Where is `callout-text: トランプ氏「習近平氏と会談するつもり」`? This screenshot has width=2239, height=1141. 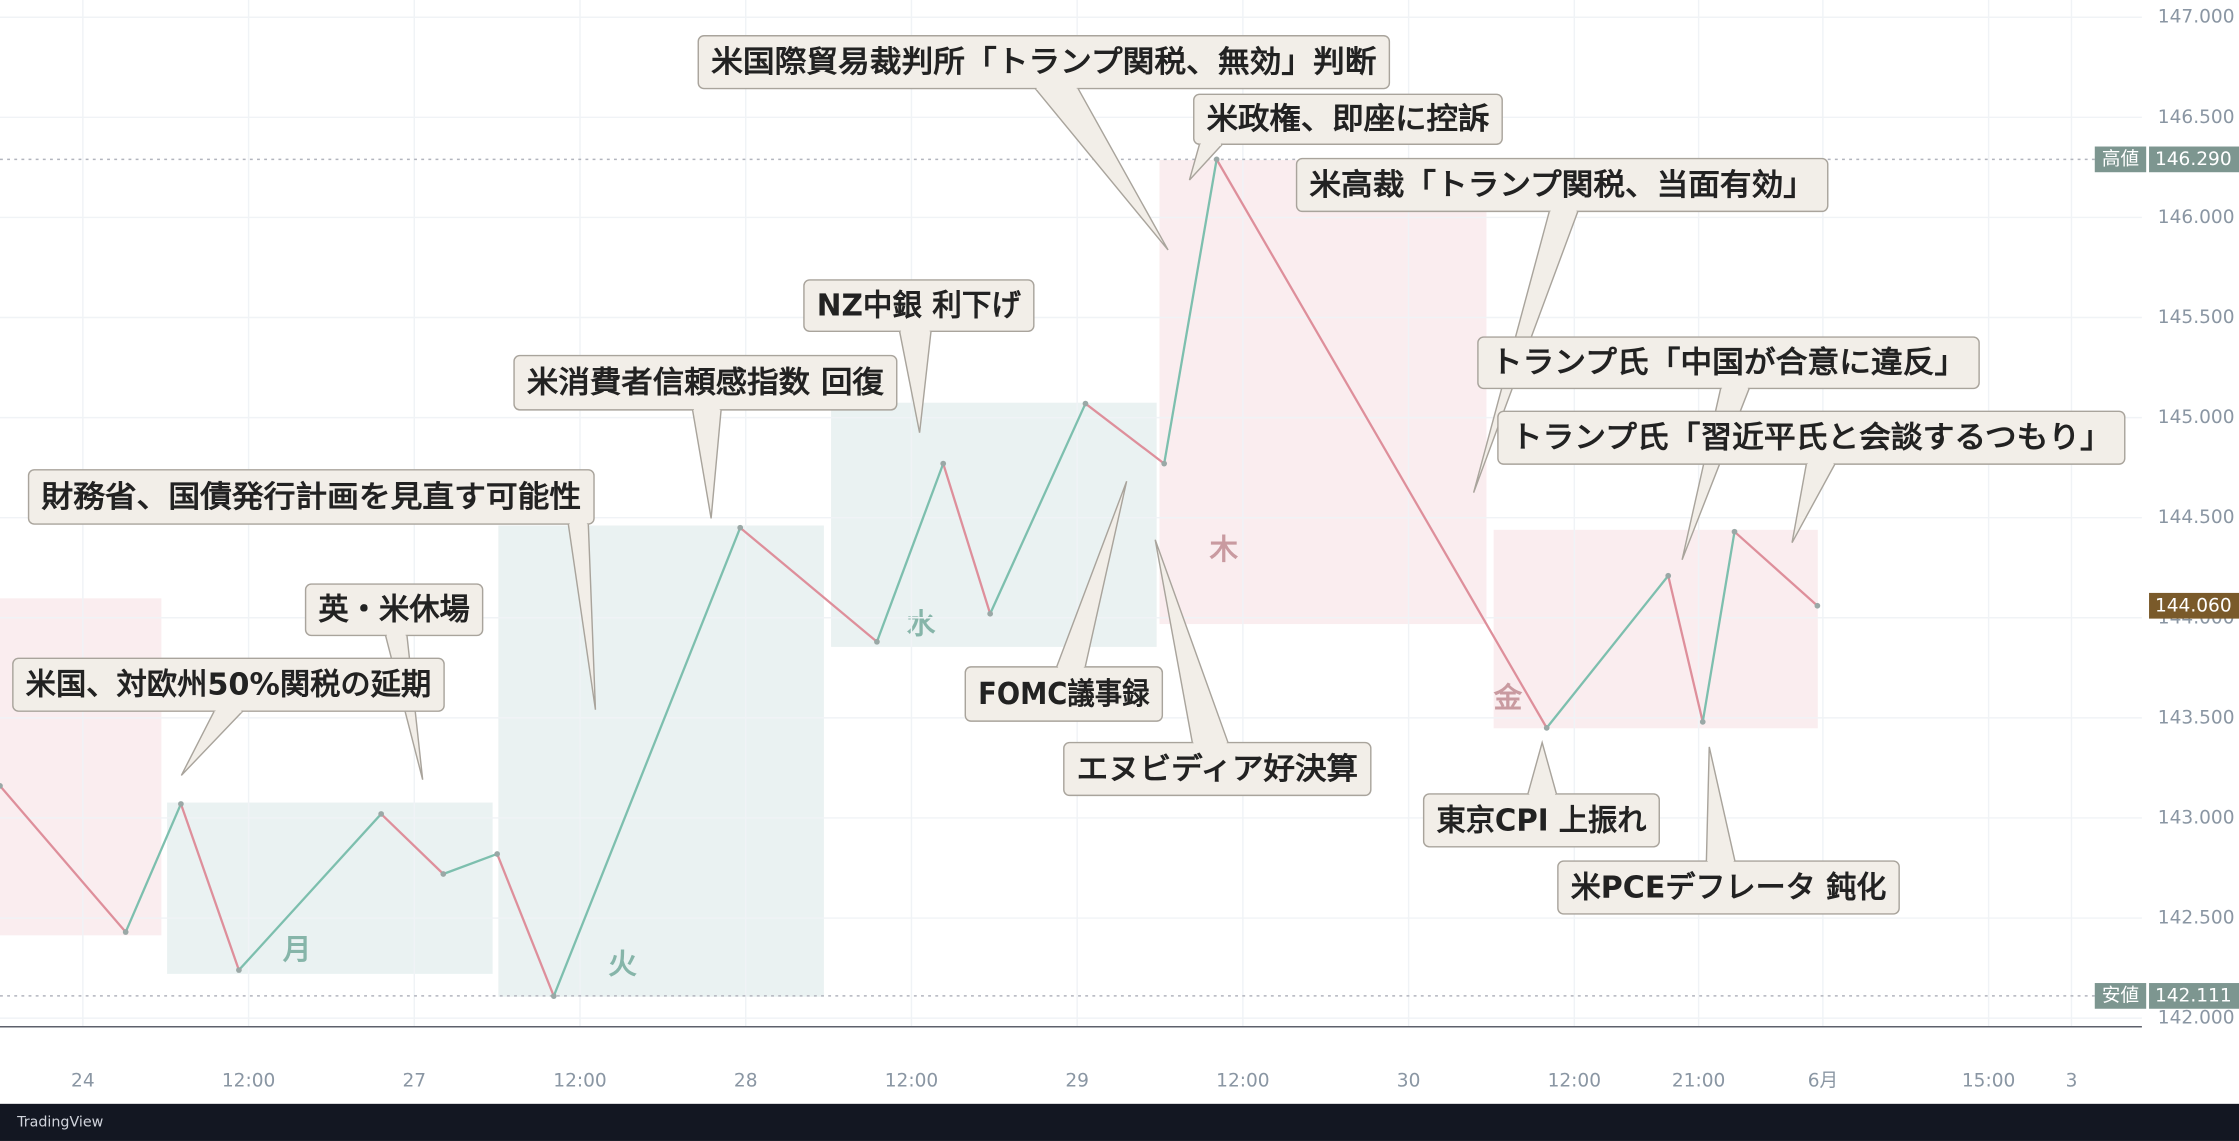 callout-text: トランプ氏「習近平氏と会談するつもり」 is located at coordinates (1811, 438).